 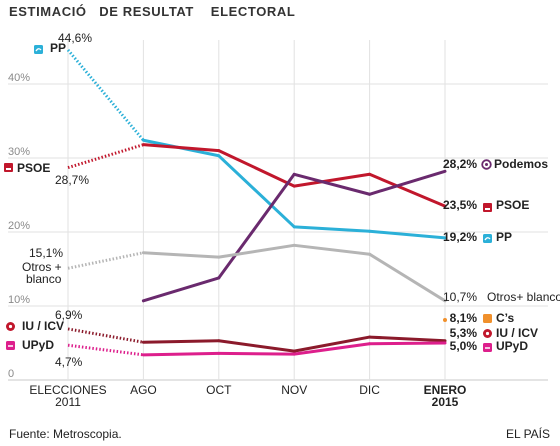 I want to click on x-tick-label: DIC, so click(x=369, y=390).